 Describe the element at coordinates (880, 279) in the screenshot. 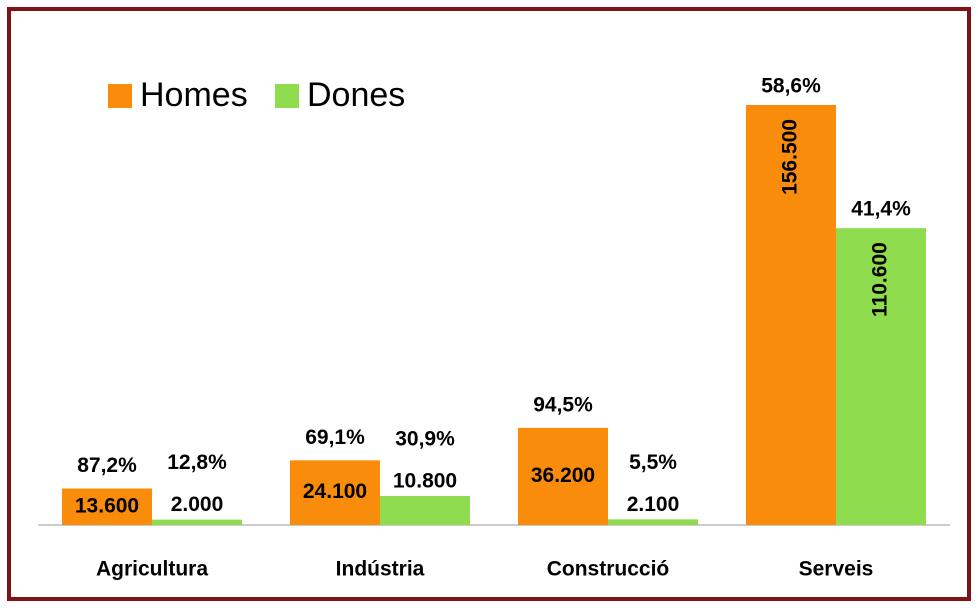

I see `value-label: 110.600` at that location.